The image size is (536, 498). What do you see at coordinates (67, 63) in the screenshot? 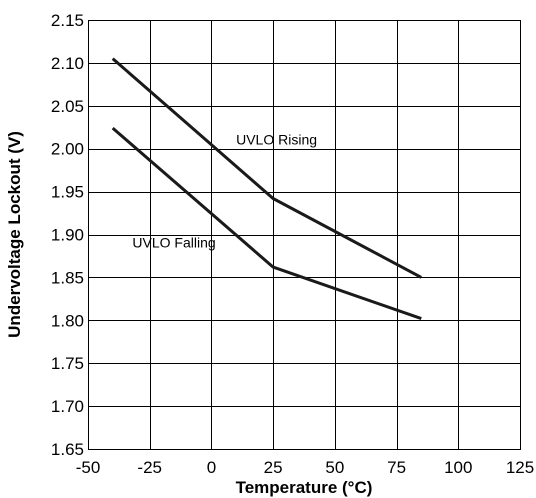
I see `y-tick-label: 2.10` at bounding box center [67, 63].